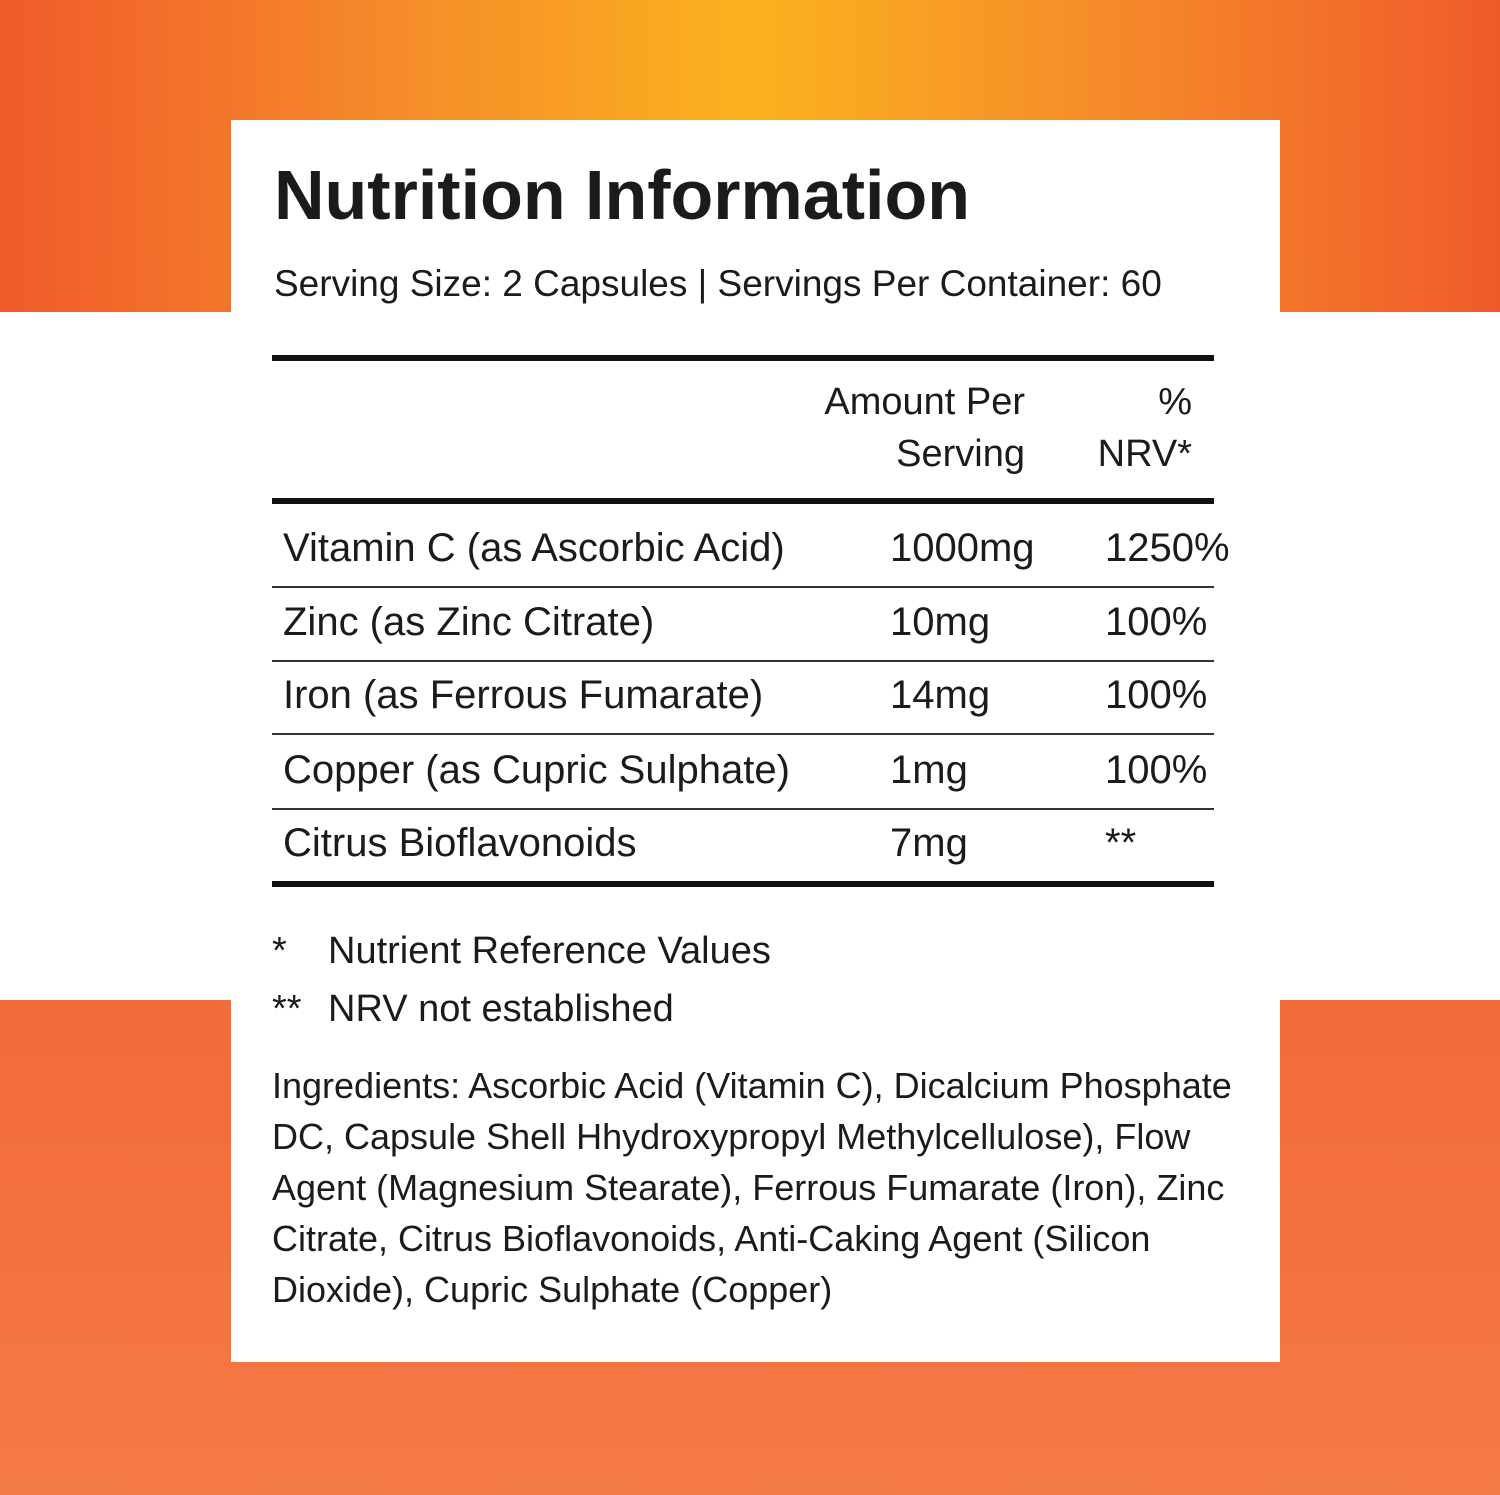  I want to click on header-line: Serving, so click(960, 454).